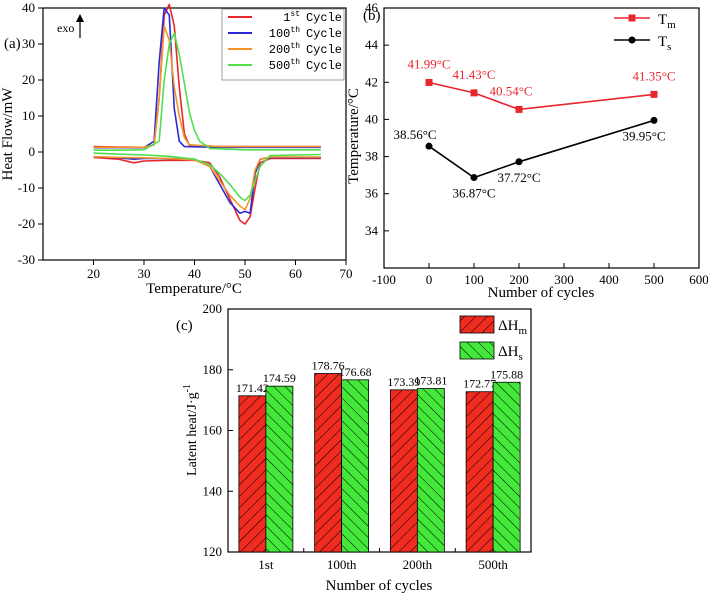 The width and height of the screenshot is (708, 597). Describe the element at coordinates (371, 81) in the screenshot. I see `panel-b-ytick-label: 42` at that location.